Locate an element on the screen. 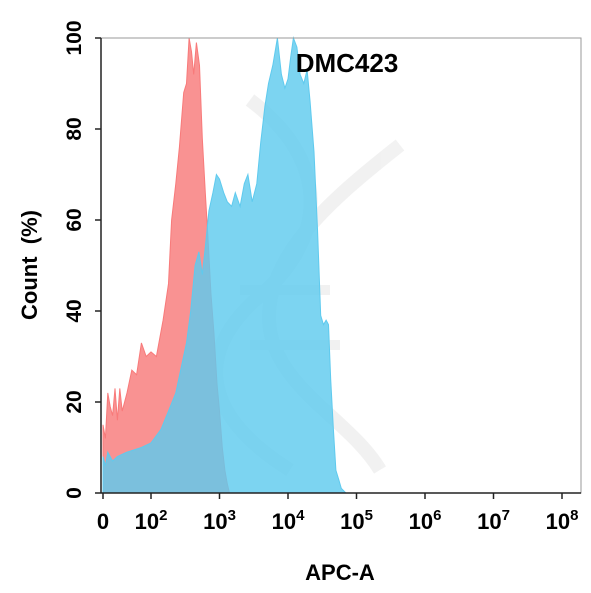 The height and width of the screenshot is (593, 591). y-tick-label: 80 is located at coordinates (74, 128).